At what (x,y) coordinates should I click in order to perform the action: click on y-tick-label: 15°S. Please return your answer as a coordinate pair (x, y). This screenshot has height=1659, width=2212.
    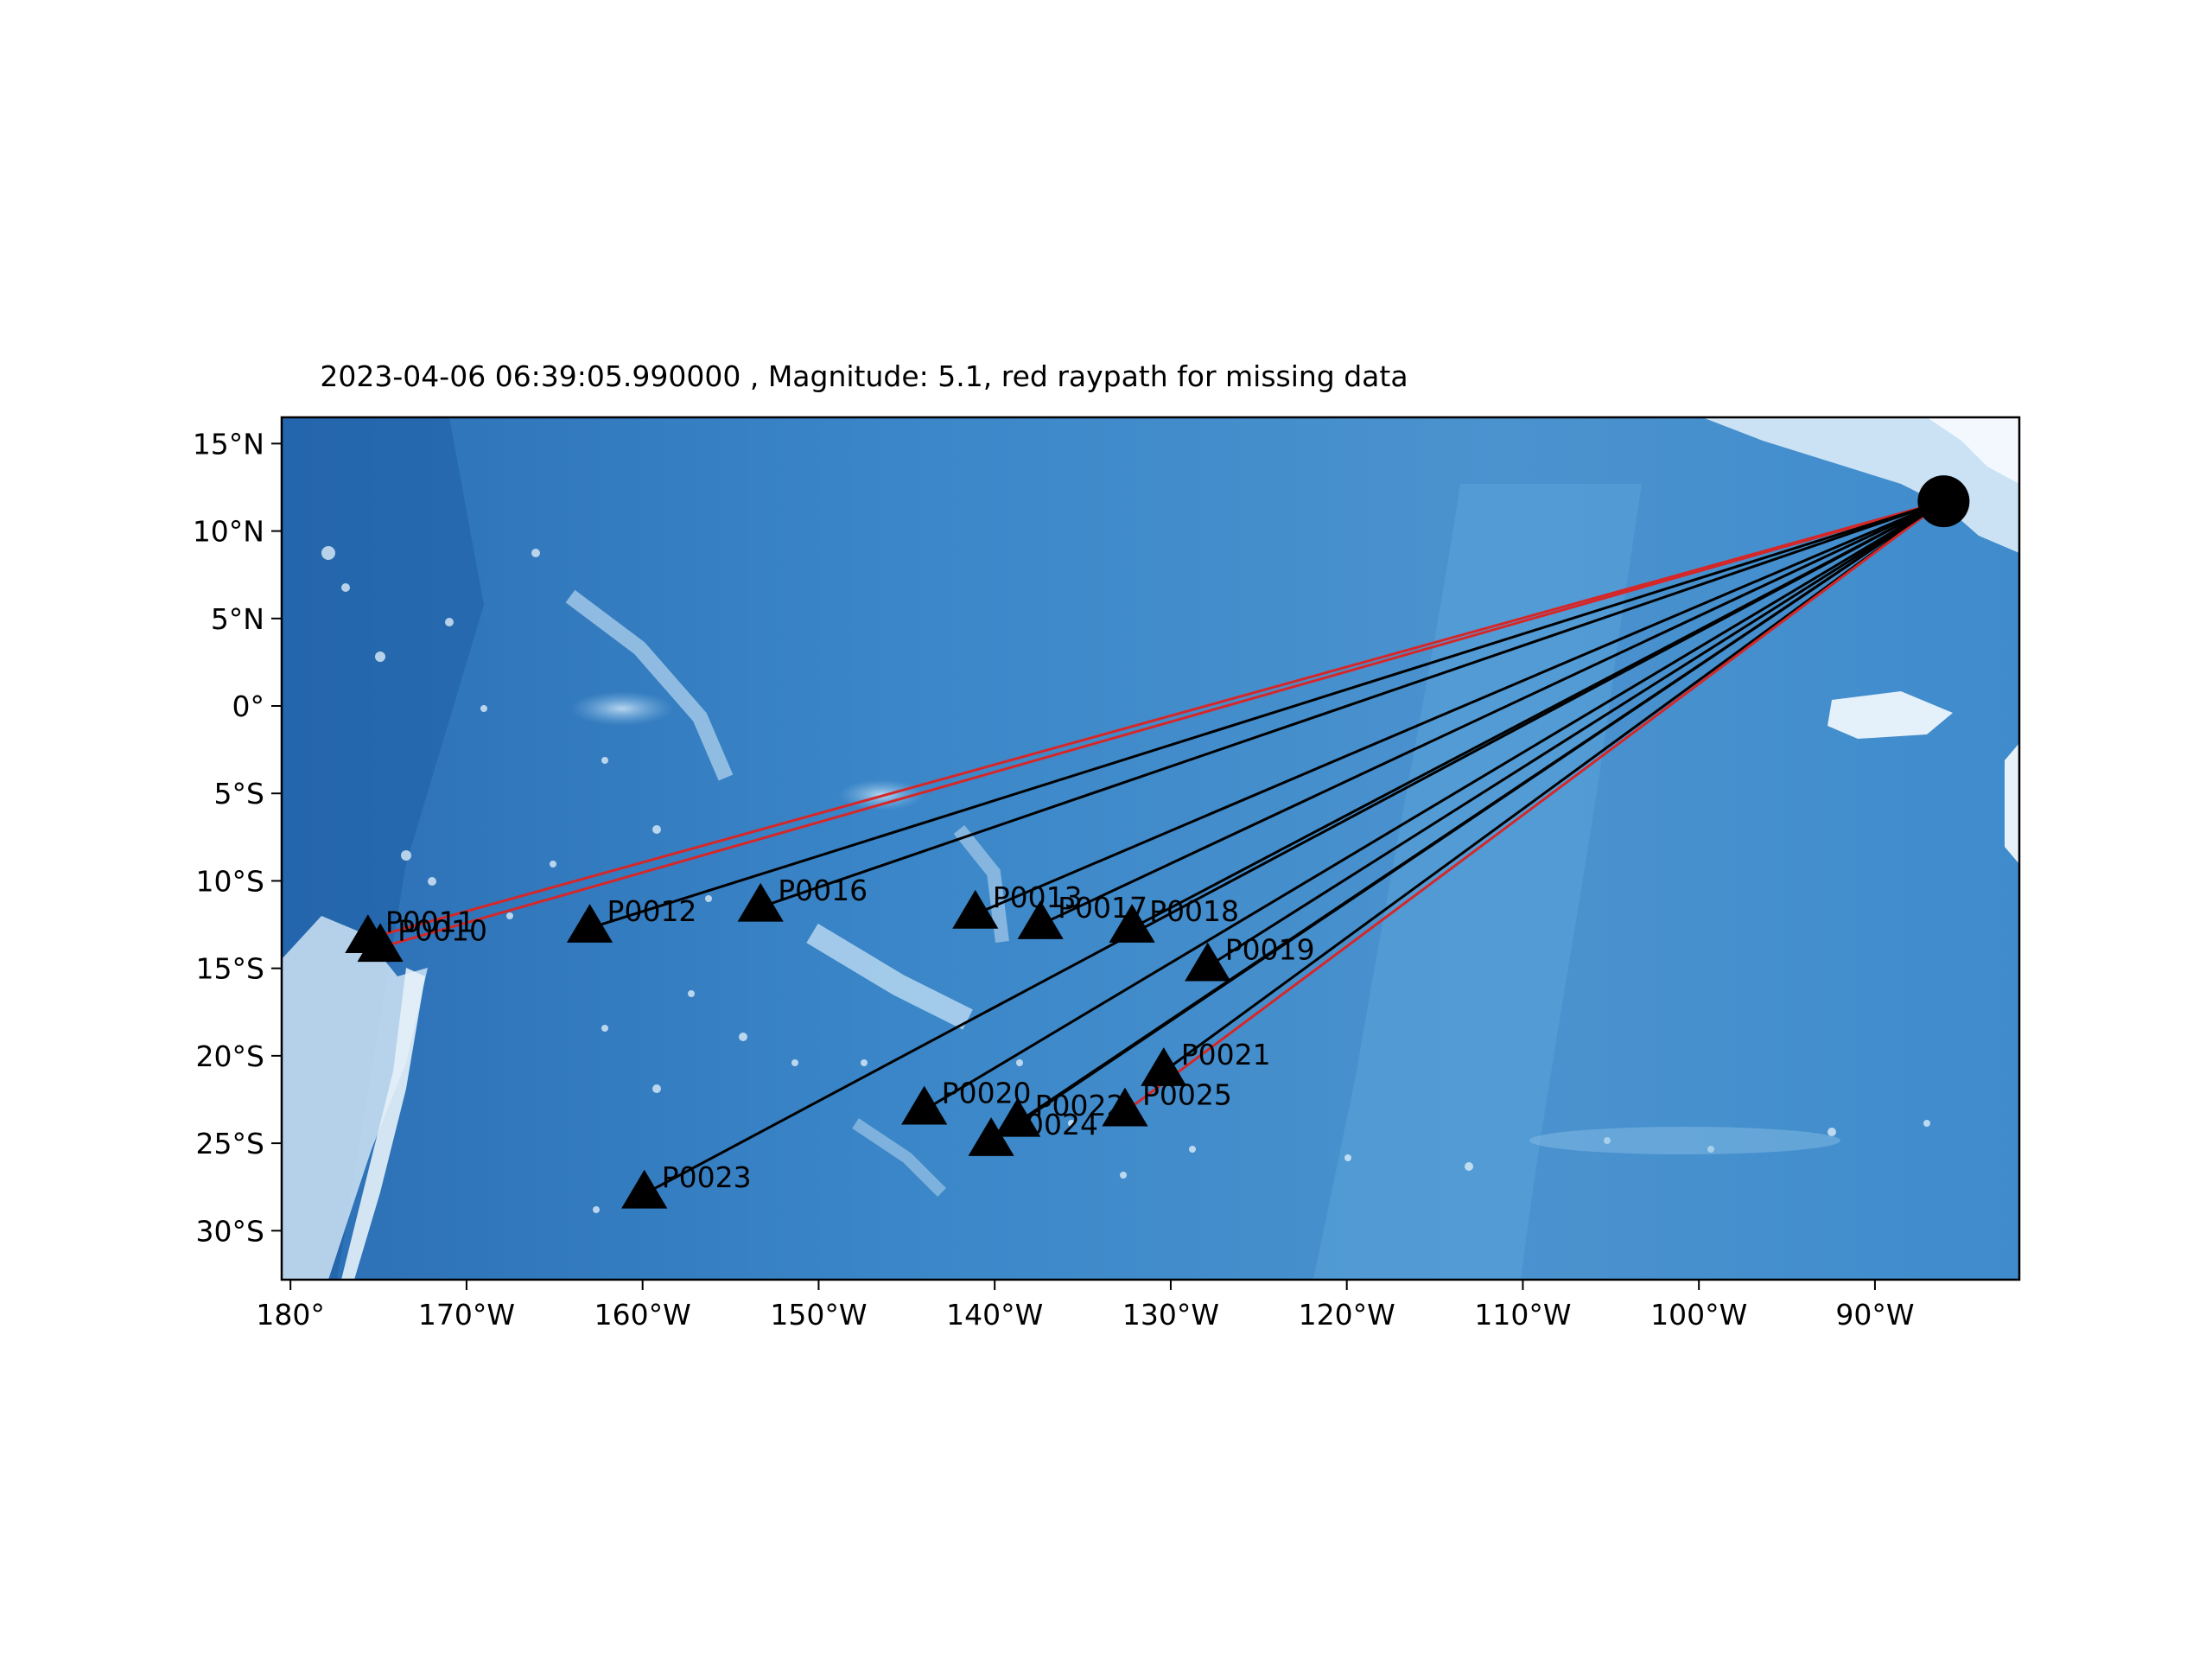
    Looking at the image, I should click on (230, 969).